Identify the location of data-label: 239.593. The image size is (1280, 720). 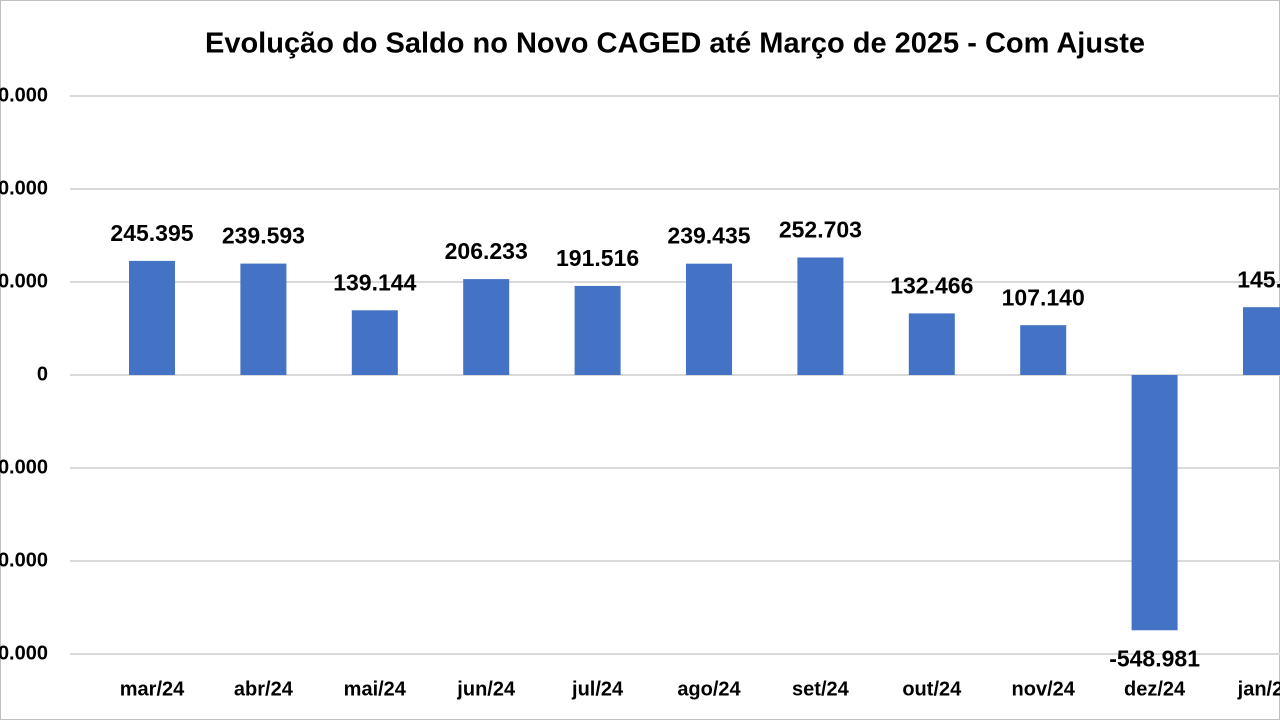
(263, 236).